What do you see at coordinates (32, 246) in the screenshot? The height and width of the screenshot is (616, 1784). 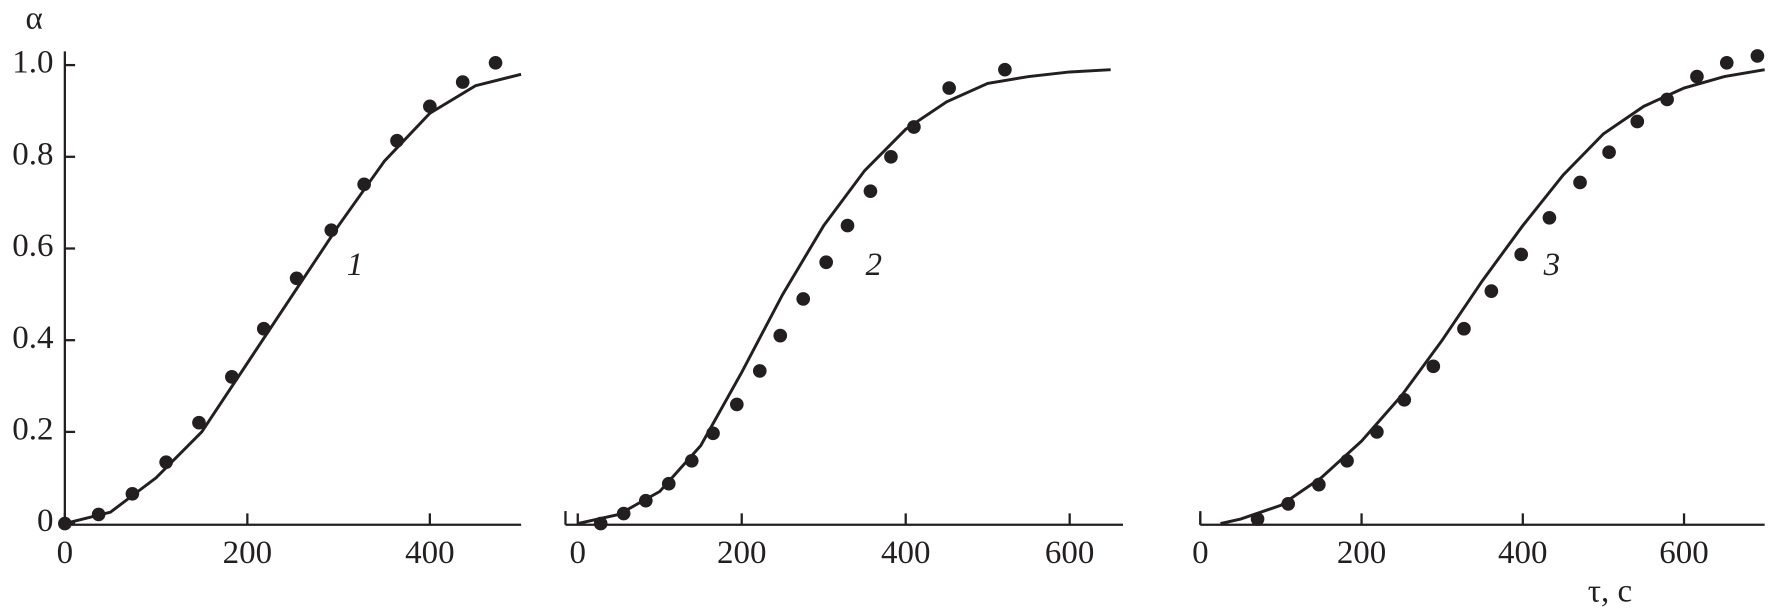 I see `y-tick-label: 0.6` at bounding box center [32, 246].